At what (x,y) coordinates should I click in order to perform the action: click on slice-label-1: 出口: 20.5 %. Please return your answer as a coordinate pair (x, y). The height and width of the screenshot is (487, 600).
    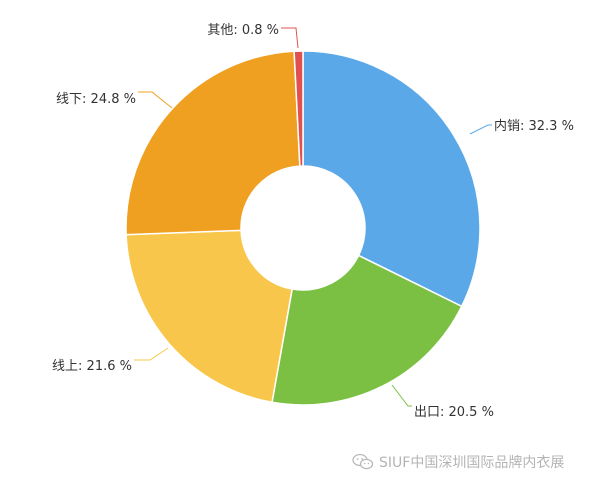
    Looking at the image, I should click on (454, 412).